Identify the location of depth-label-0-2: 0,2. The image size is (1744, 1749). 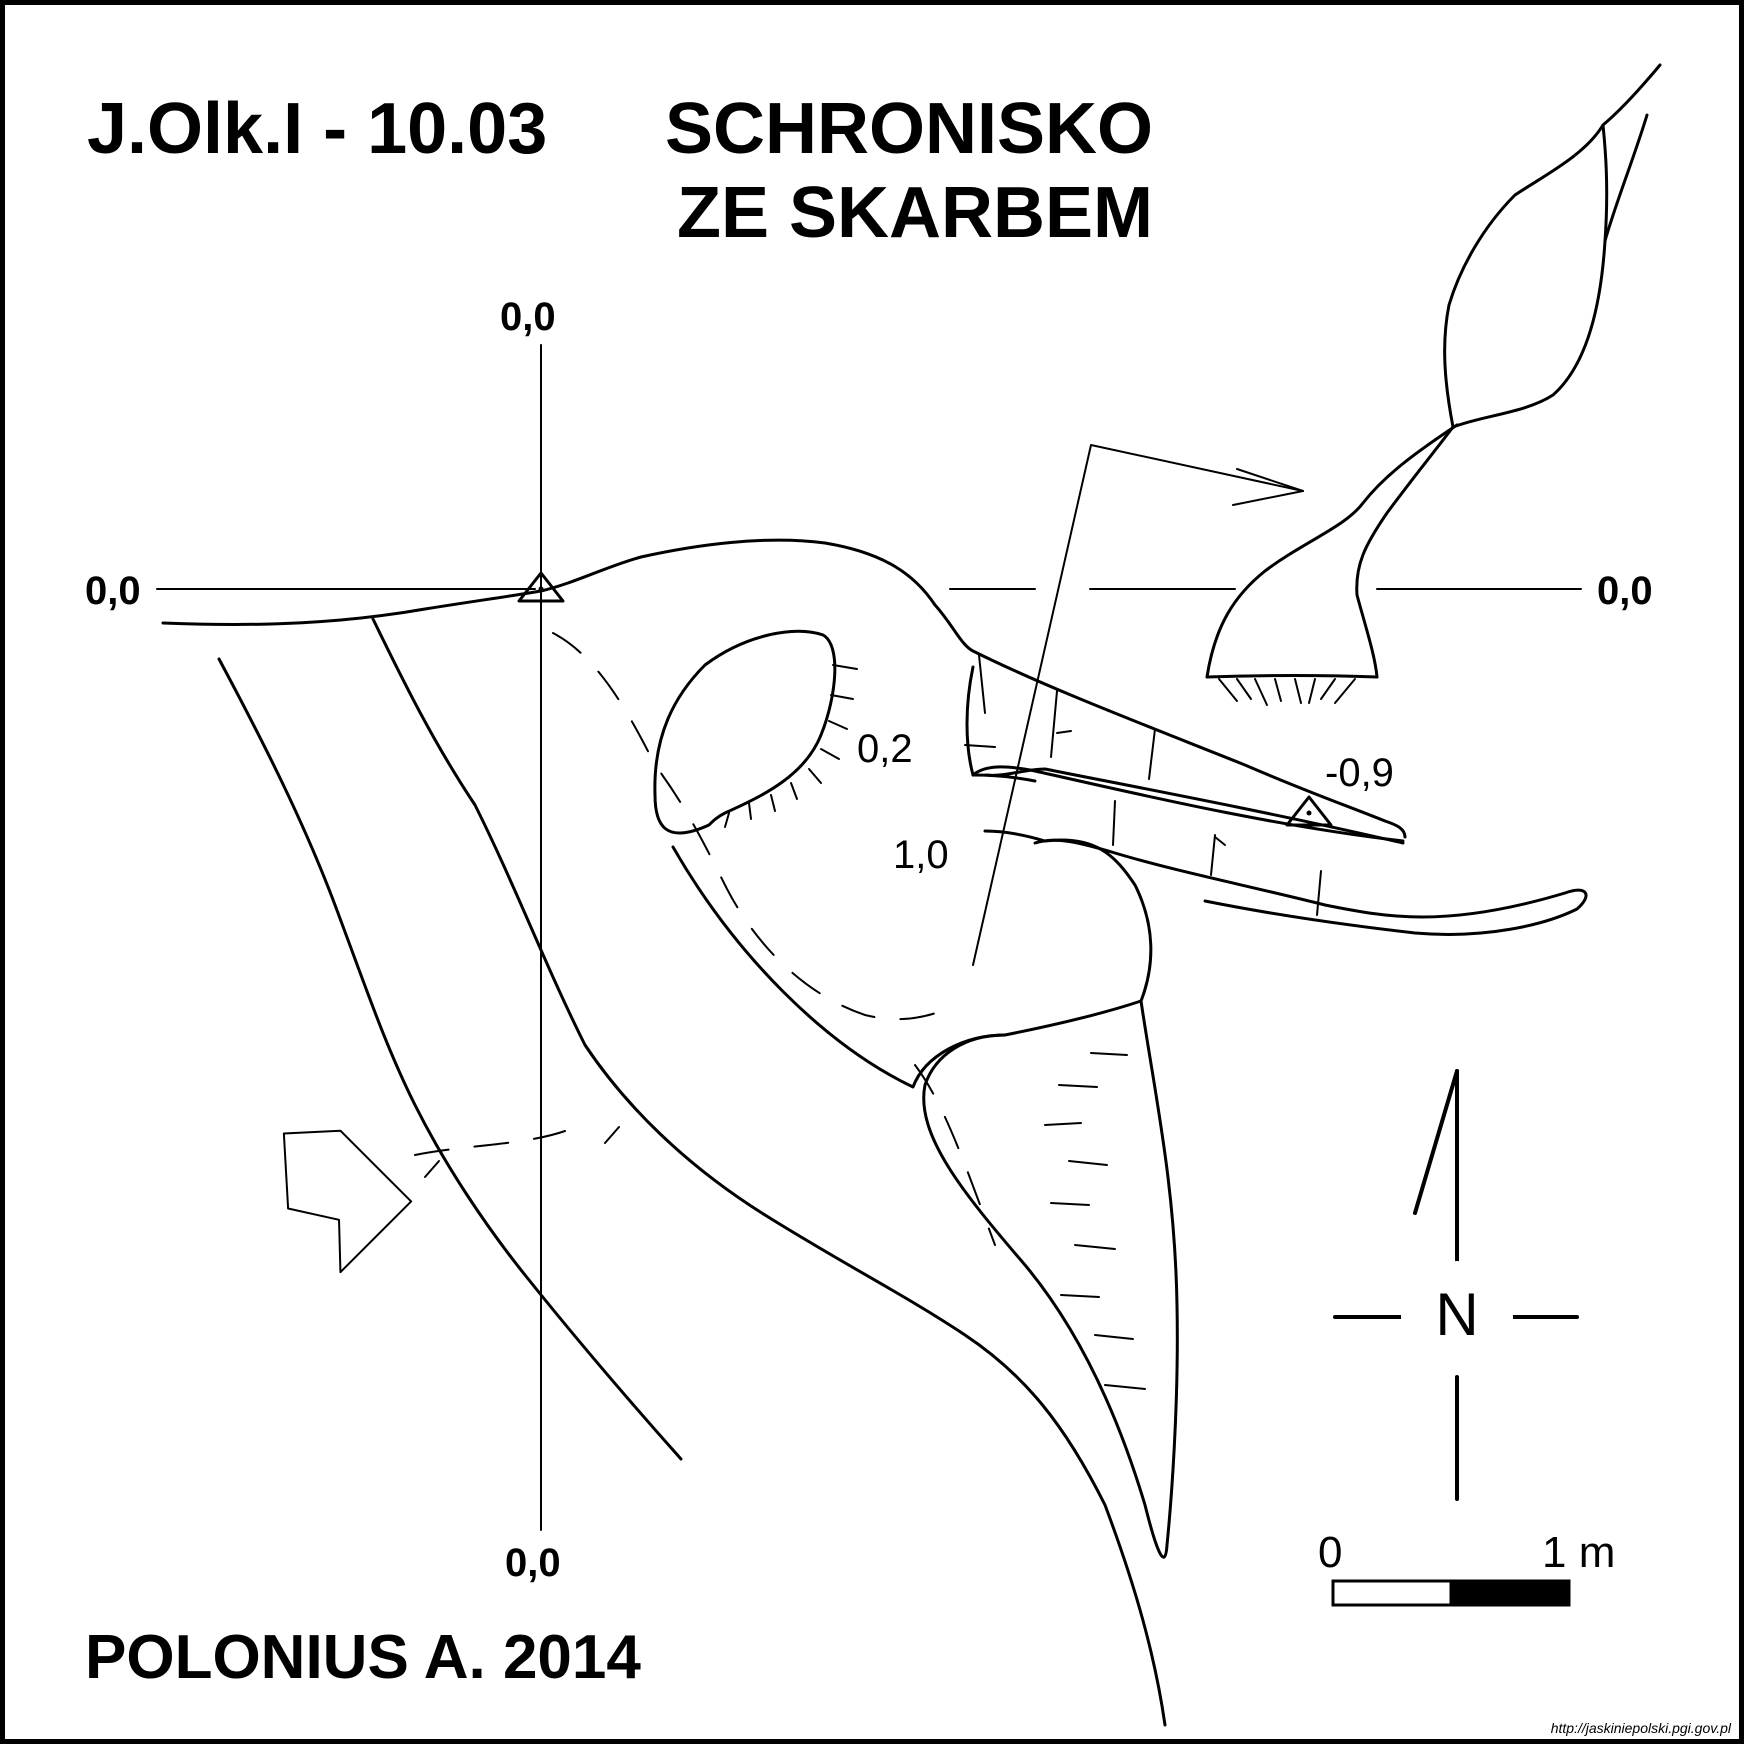
(885, 749).